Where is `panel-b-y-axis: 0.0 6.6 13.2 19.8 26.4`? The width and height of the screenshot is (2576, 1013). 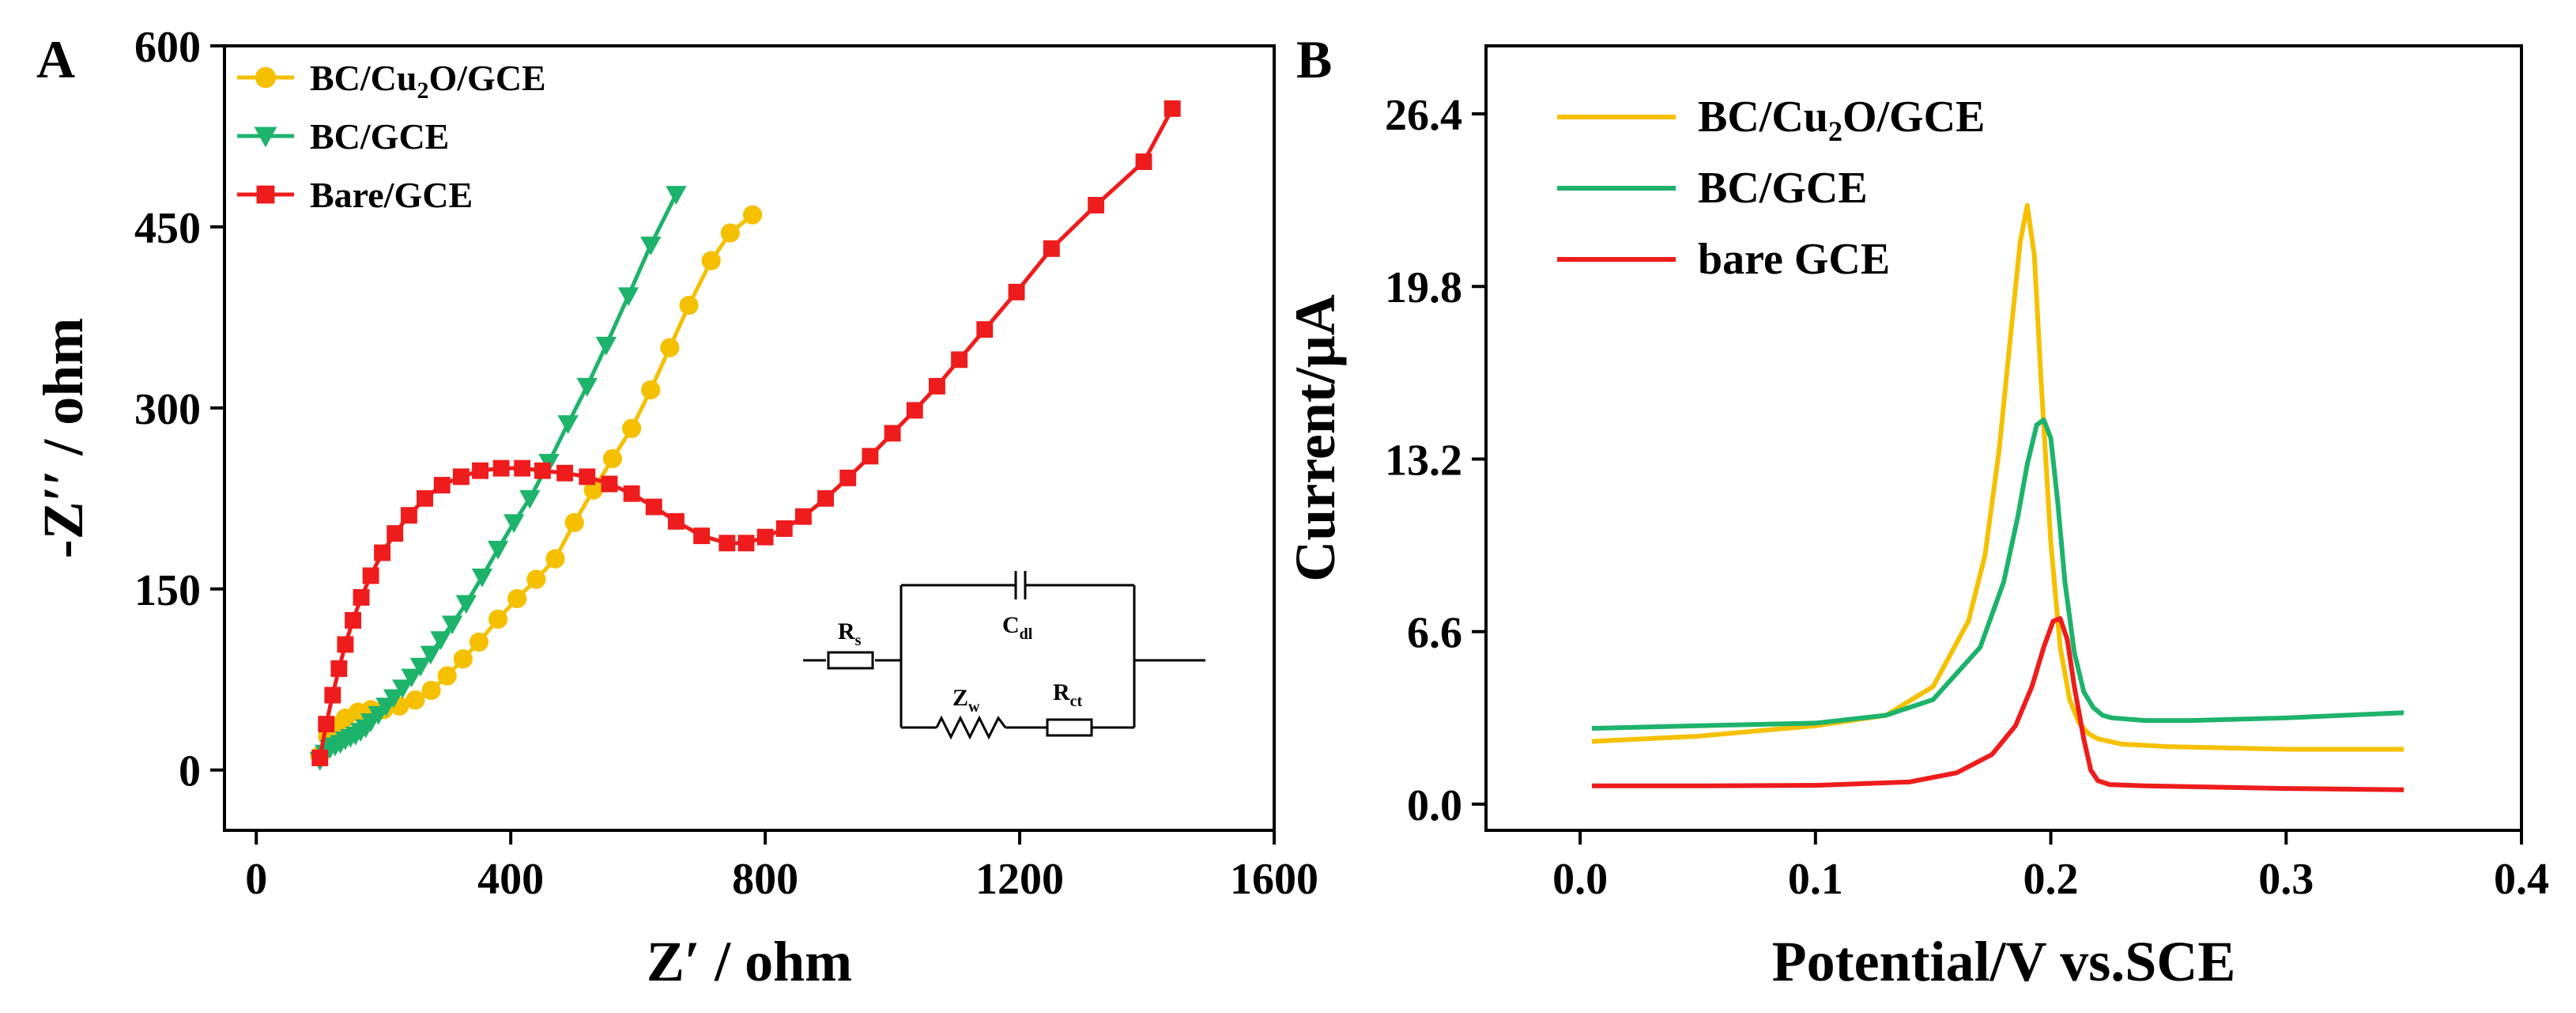
panel-b-y-axis: 0.0 6.6 13.2 19.8 26.4 is located at coordinates (1435, 460).